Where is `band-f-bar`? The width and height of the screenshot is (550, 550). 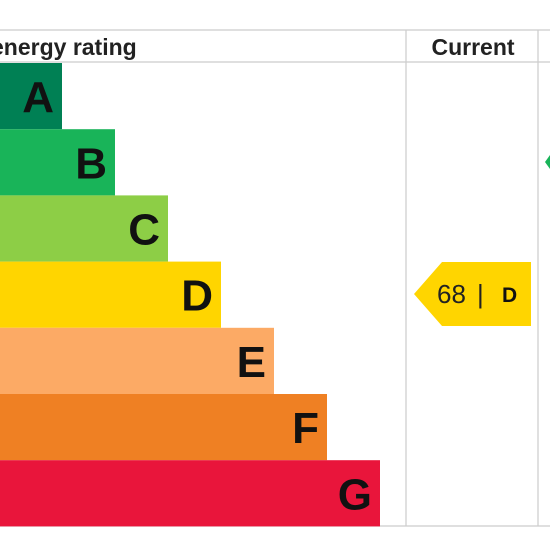 band-f-bar is located at coordinates (163, 427).